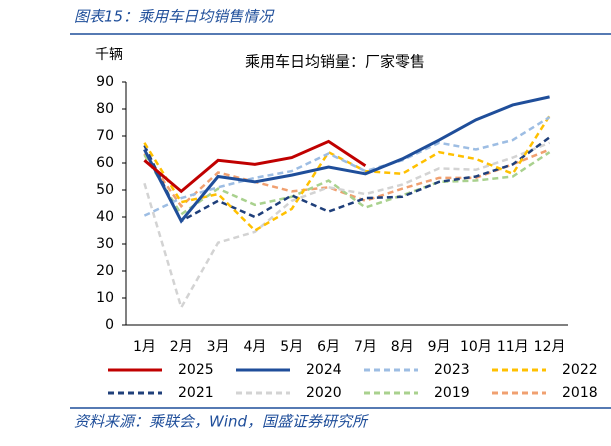  I want to click on x-tick-label: 11月, so click(513, 347).